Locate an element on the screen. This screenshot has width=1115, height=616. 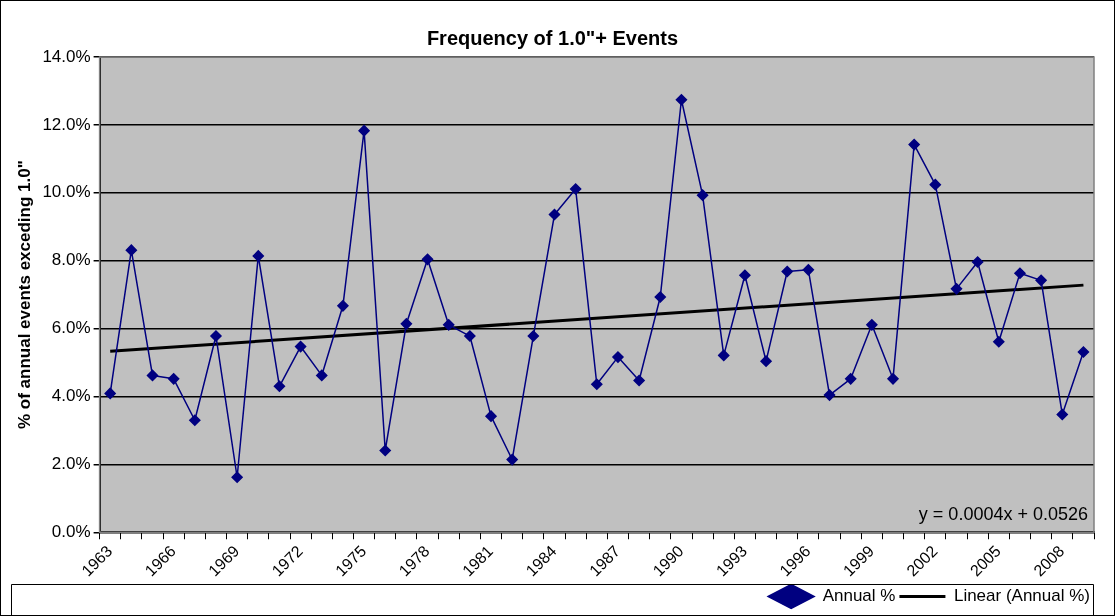
legend-label: Annual % is located at coordinates (859, 596).